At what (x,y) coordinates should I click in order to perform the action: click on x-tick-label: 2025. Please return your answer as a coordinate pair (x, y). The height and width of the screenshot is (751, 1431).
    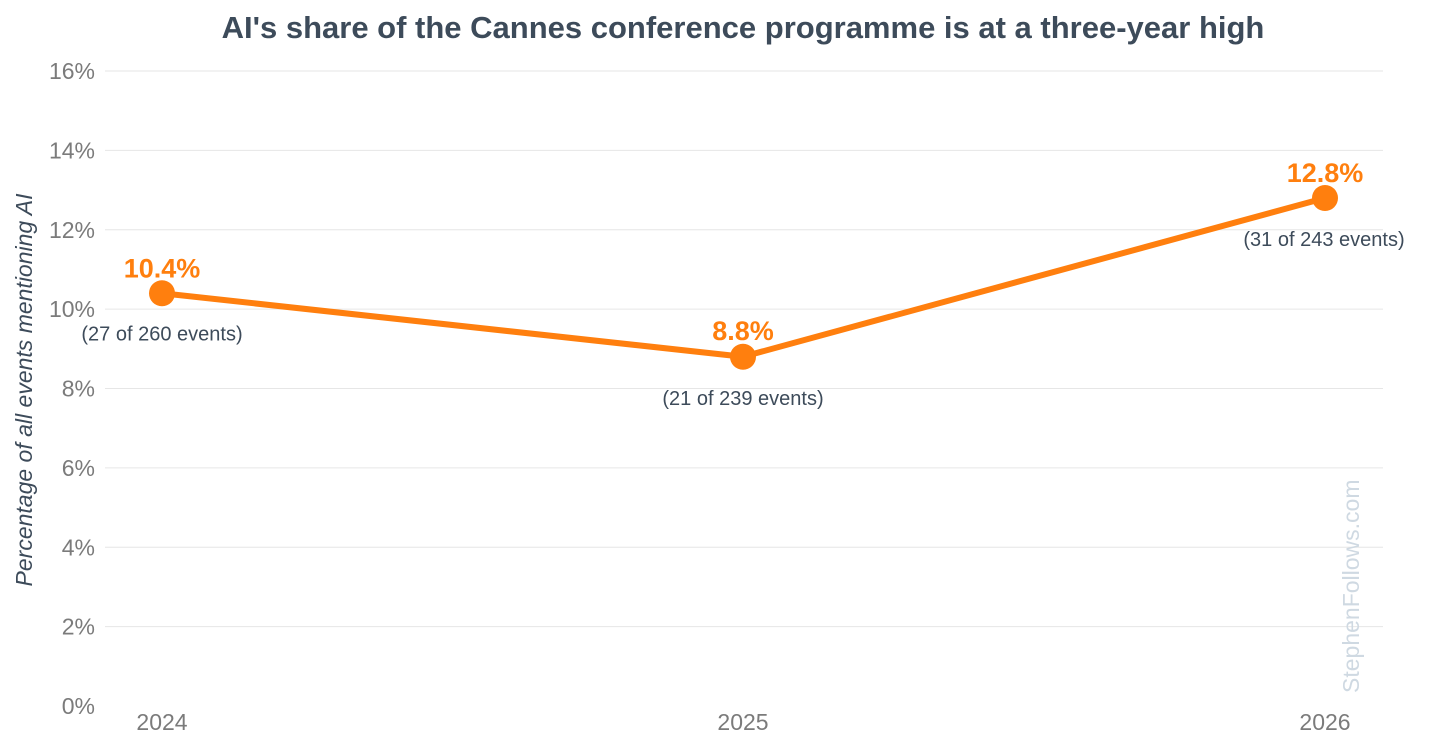
    Looking at the image, I should click on (742, 722).